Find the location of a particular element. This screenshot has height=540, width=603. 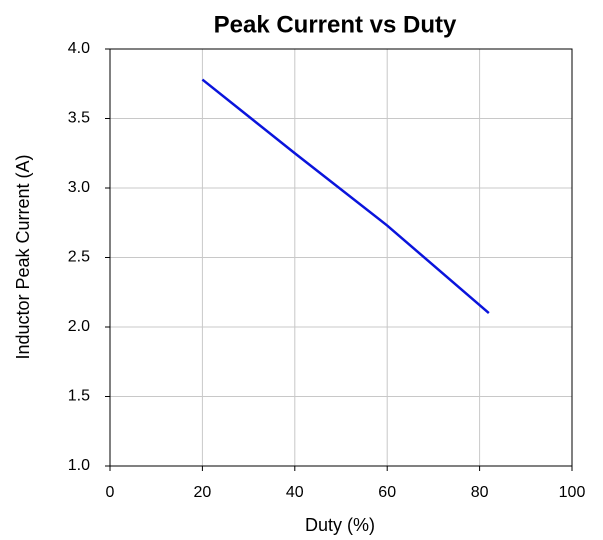

y-tick-label: 2.0 is located at coordinates (79, 326).